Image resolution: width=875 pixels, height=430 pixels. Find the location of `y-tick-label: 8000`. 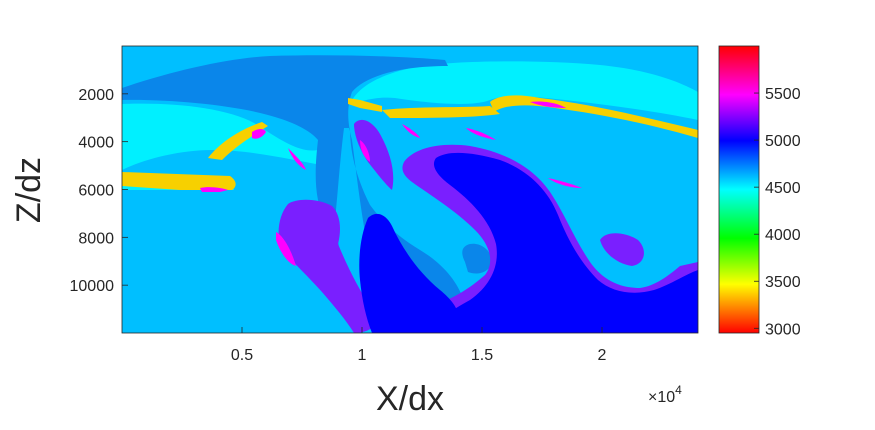

y-tick-label: 8000 is located at coordinates (96, 238).